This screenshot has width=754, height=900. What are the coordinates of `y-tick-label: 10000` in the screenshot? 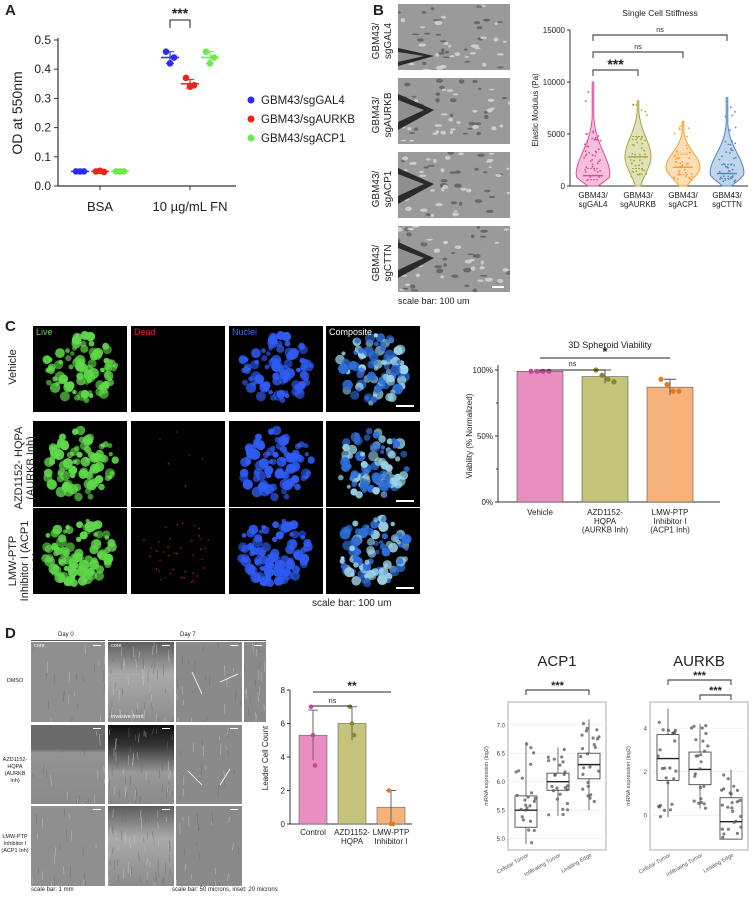 It's located at (554, 82).